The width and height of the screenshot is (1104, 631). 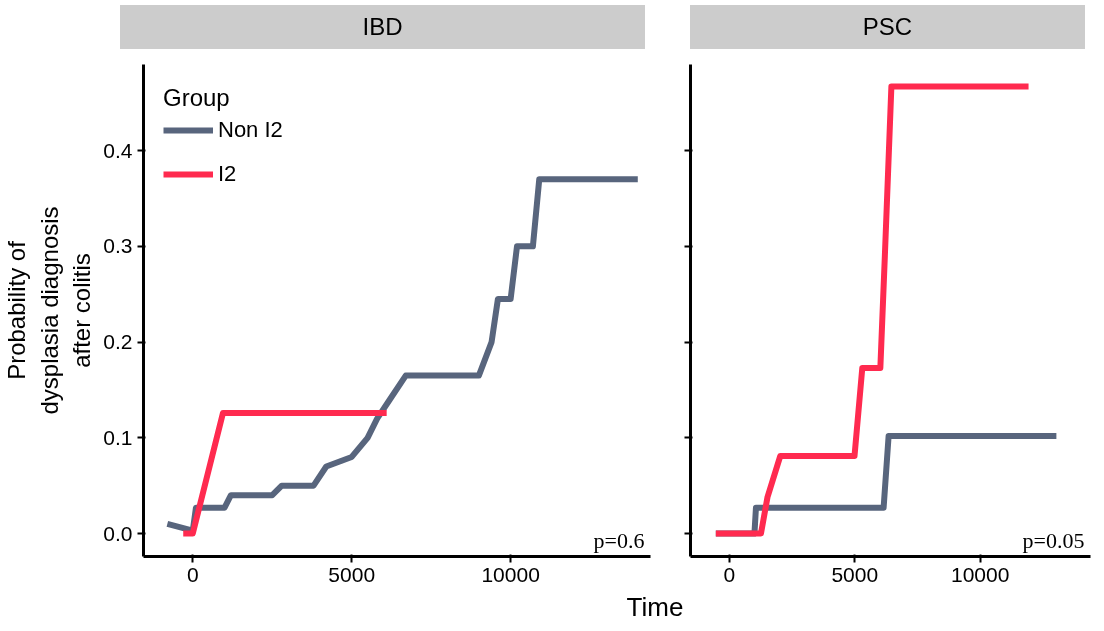 What do you see at coordinates (118, 342) in the screenshot?
I see `y-tick-label: 0.2` at bounding box center [118, 342].